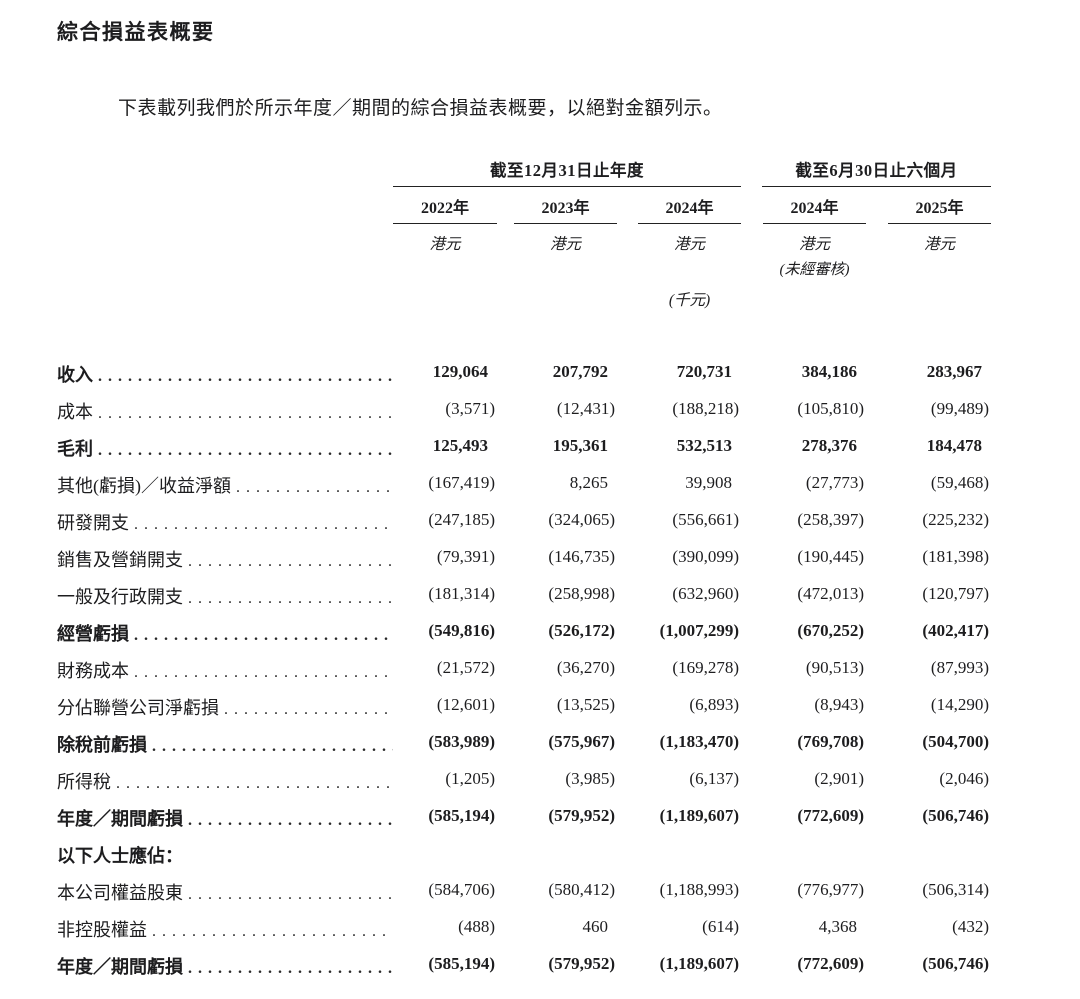 This screenshot has width=1080, height=999. What do you see at coordinates (75, 375) in the screenshot?
I see `row-label: 收入` at bounding box center [75, 375].